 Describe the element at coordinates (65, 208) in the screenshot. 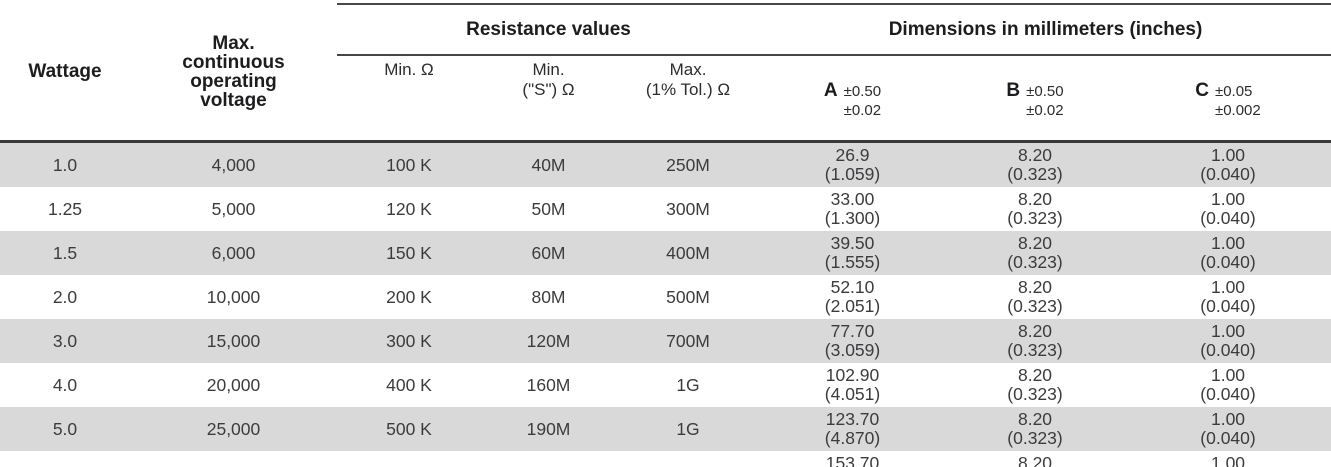

I see `cell-wattage: 1.25` at that location.